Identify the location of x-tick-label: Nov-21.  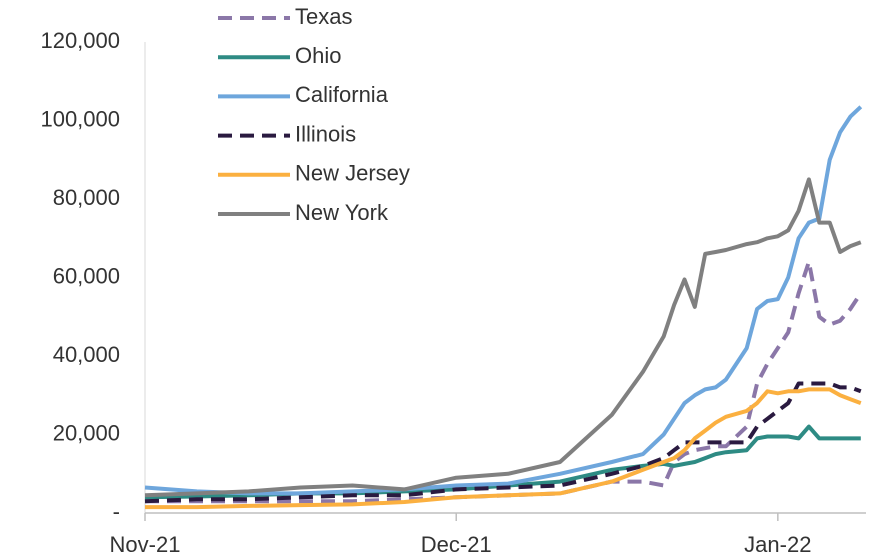
(145, 544).